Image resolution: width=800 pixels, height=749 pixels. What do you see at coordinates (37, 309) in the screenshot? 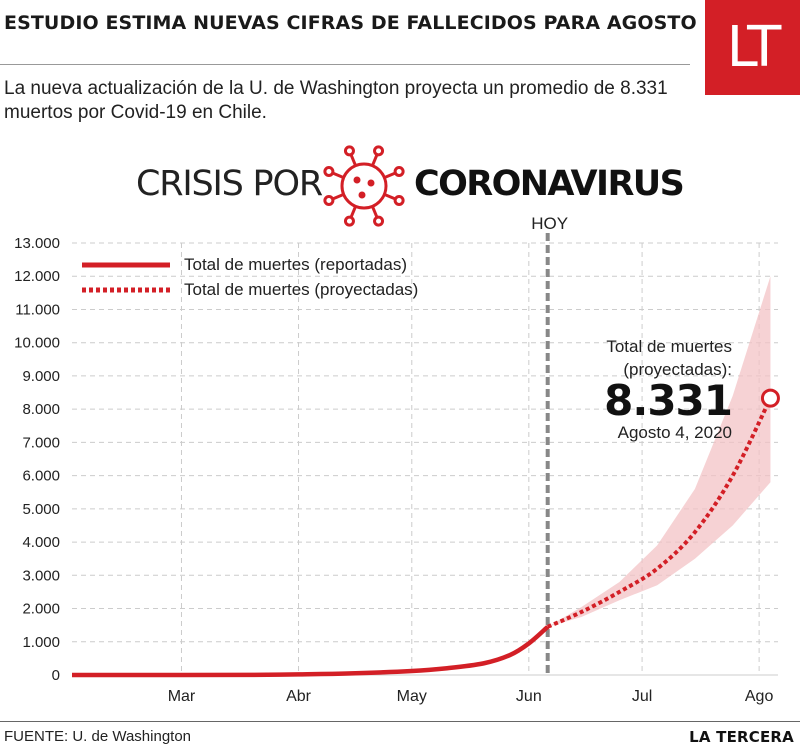
I see `y-tick-label: 11.000` at bounding box center [37, 309].